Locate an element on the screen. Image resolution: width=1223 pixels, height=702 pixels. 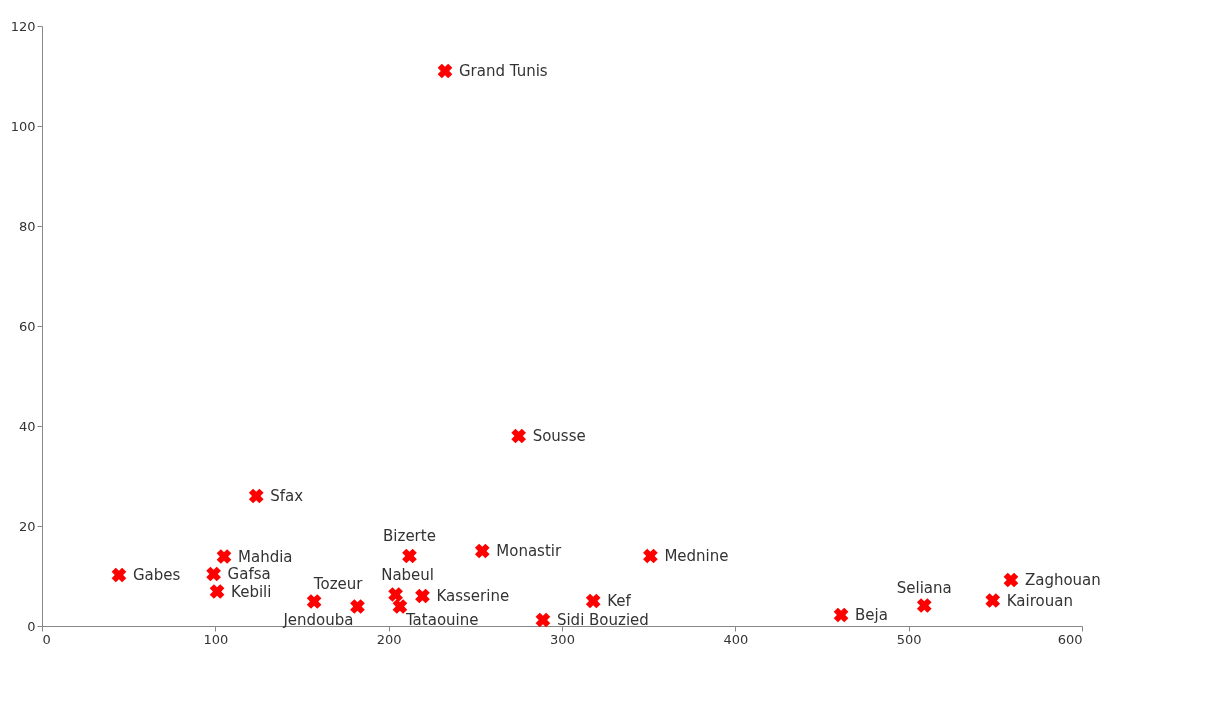
x-tick-label: 100 is located at coordinates (216, 639).